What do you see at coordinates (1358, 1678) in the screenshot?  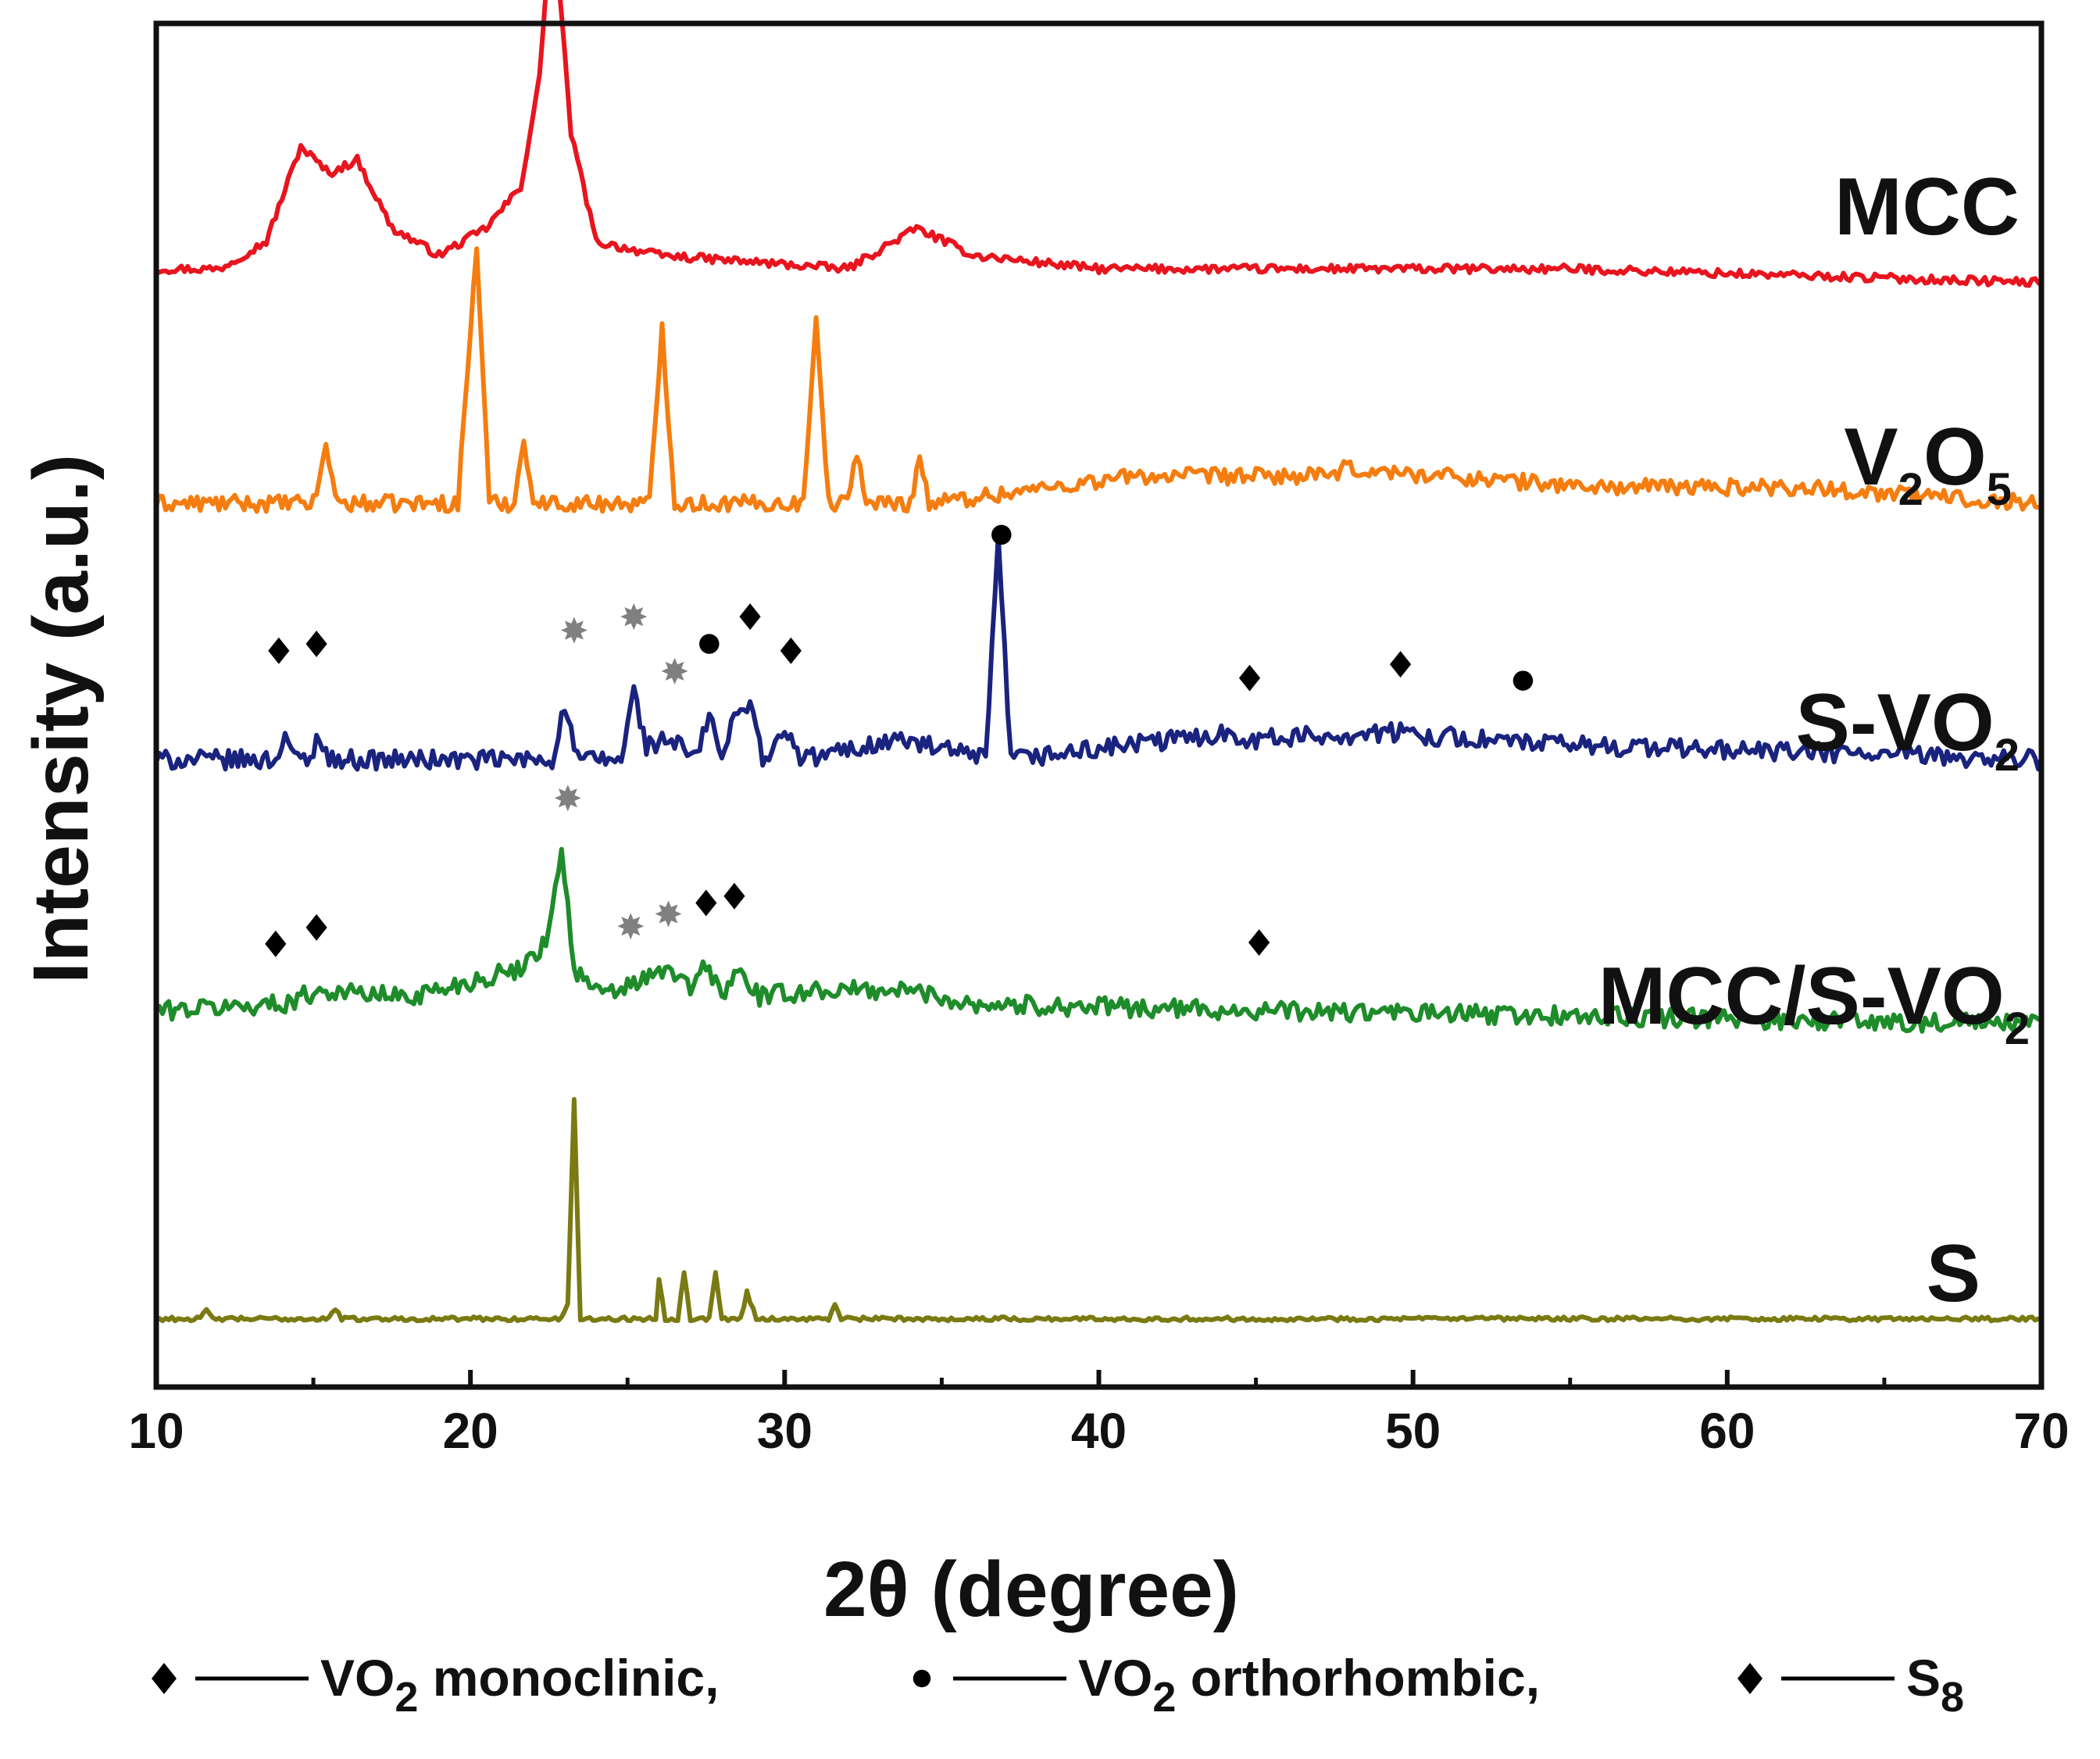 I see `legend-label-rest: orthorhombic,` at bounding box center [1358, 1678].